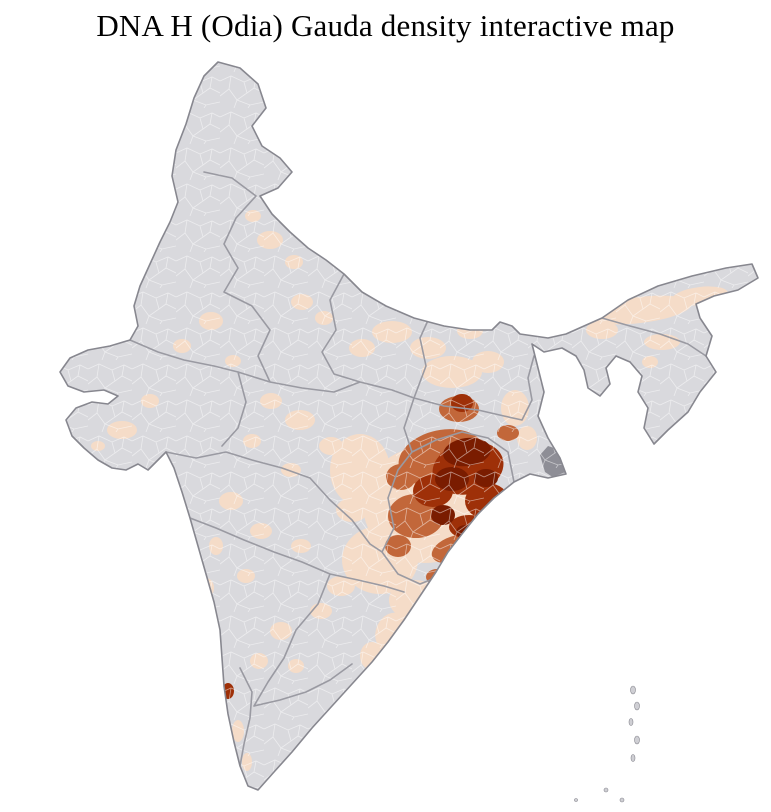 The image size is (771, 812). I want to click on andaman-islands, so click(607, 744).